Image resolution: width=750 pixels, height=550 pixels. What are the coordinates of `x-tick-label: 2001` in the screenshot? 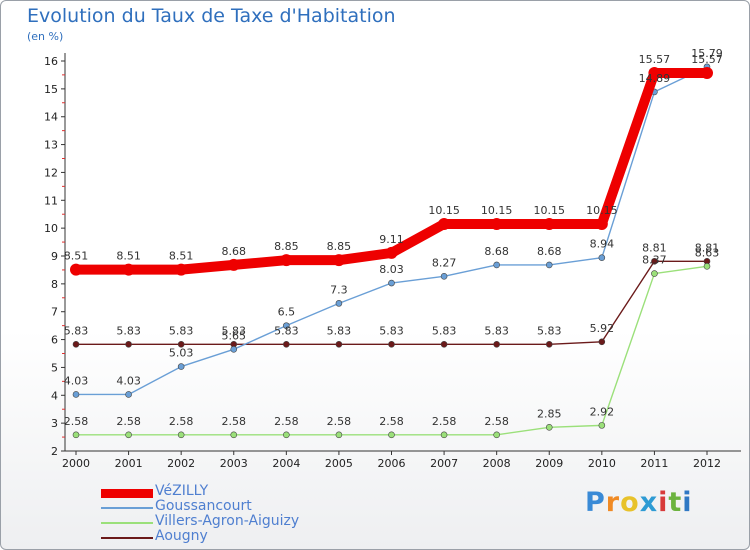 It's located at (129, 463).